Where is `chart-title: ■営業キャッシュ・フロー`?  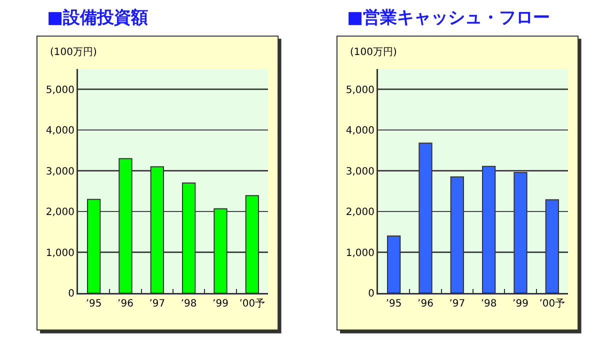 chart-title: ■営業キャッシュ・フロー is located at coordinates (448, 18).